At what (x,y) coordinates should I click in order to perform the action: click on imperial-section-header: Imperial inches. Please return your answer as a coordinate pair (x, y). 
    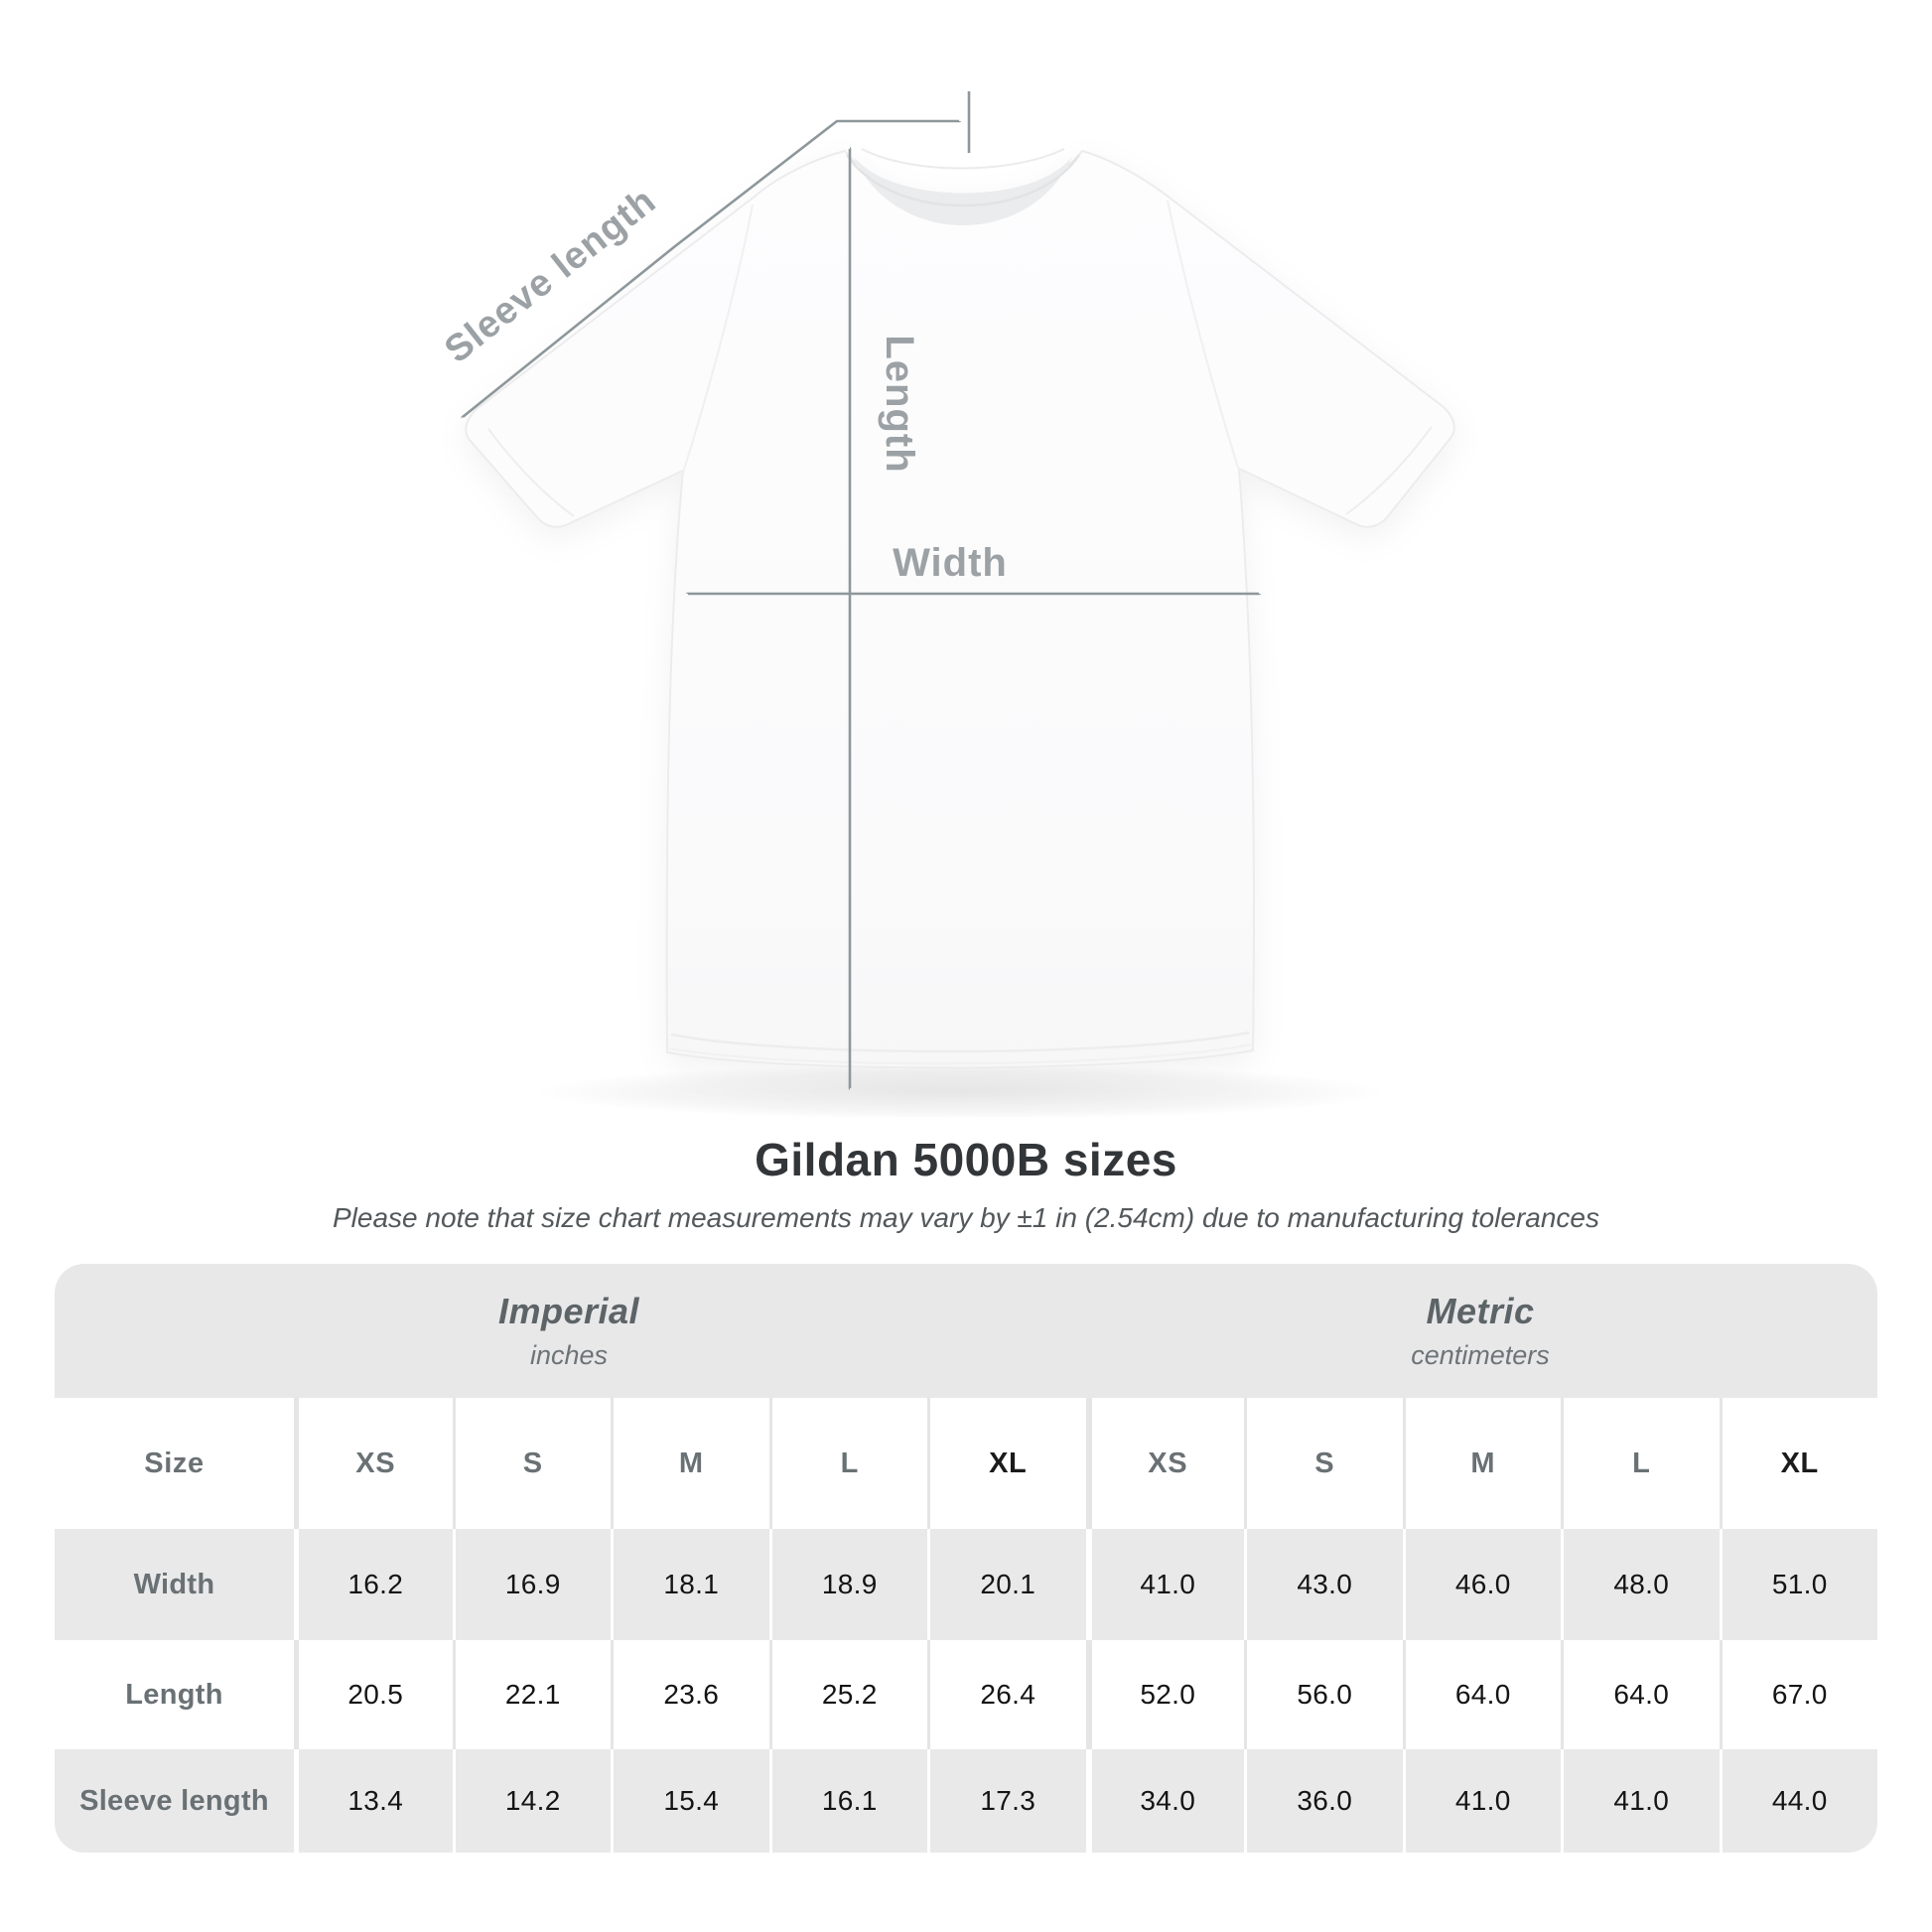
    Looking at the image, I should click on (569, 1331).